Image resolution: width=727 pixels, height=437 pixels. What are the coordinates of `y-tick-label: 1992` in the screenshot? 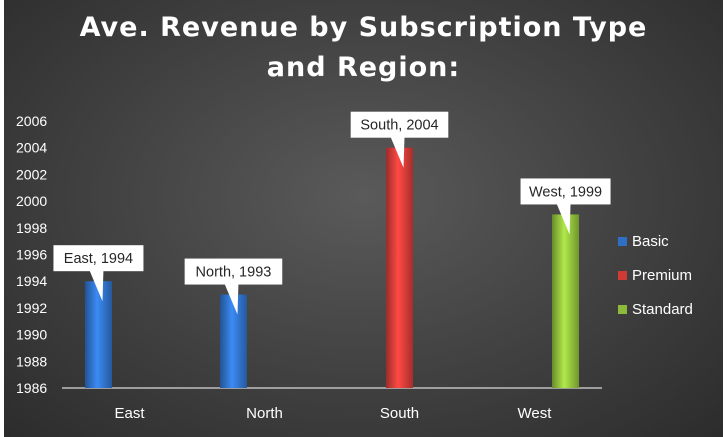 It's located at (31, 308).